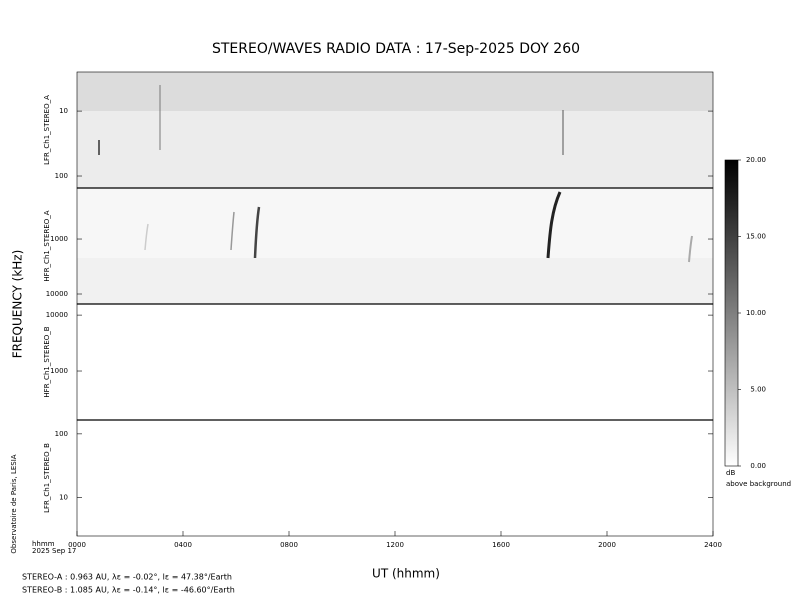 The image size is (792, 616). I want to click on panel-label: HFR_Ch1_STEREO_A, so click(47, 245).